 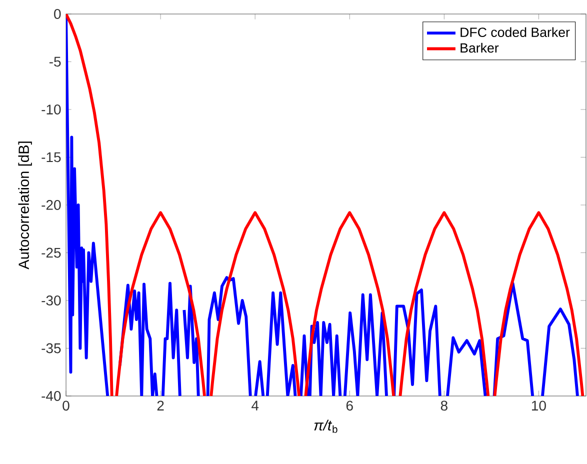 I want to click on legend-label: Barker, so click(x=479, y=47).